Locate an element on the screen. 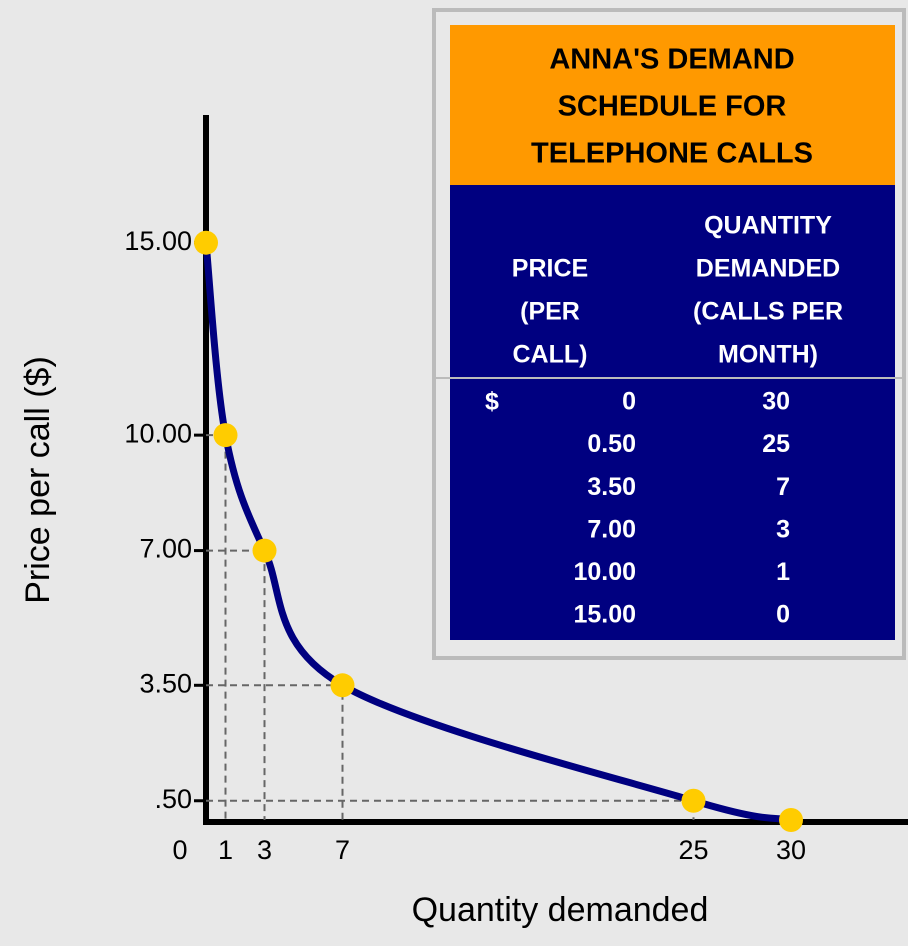 The height and width of the screenshot is (946, 908). x-tick-label: 0 is located at coordinates (179, 850).